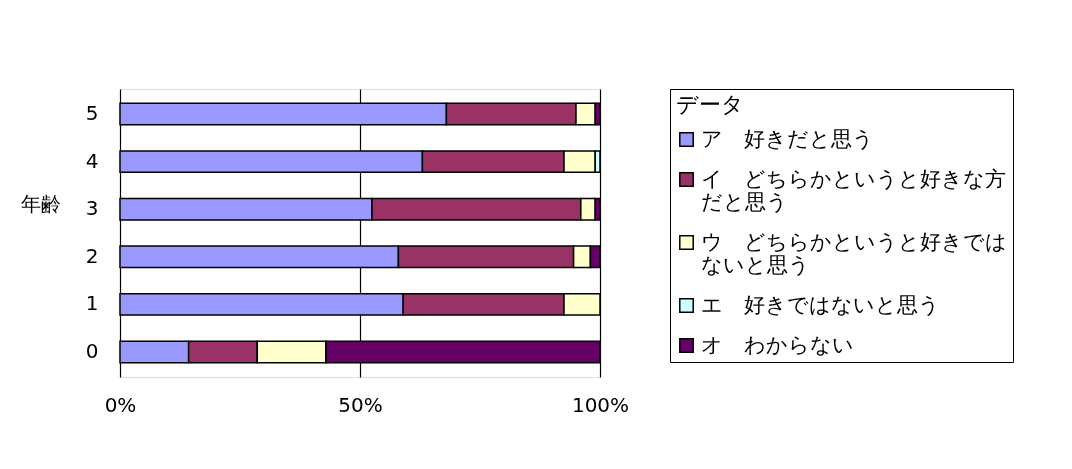 The image size is (1072, 469). Describe the element at coordinates (710, 104) in the screenshot. I see `legend-title: データ` at that location.